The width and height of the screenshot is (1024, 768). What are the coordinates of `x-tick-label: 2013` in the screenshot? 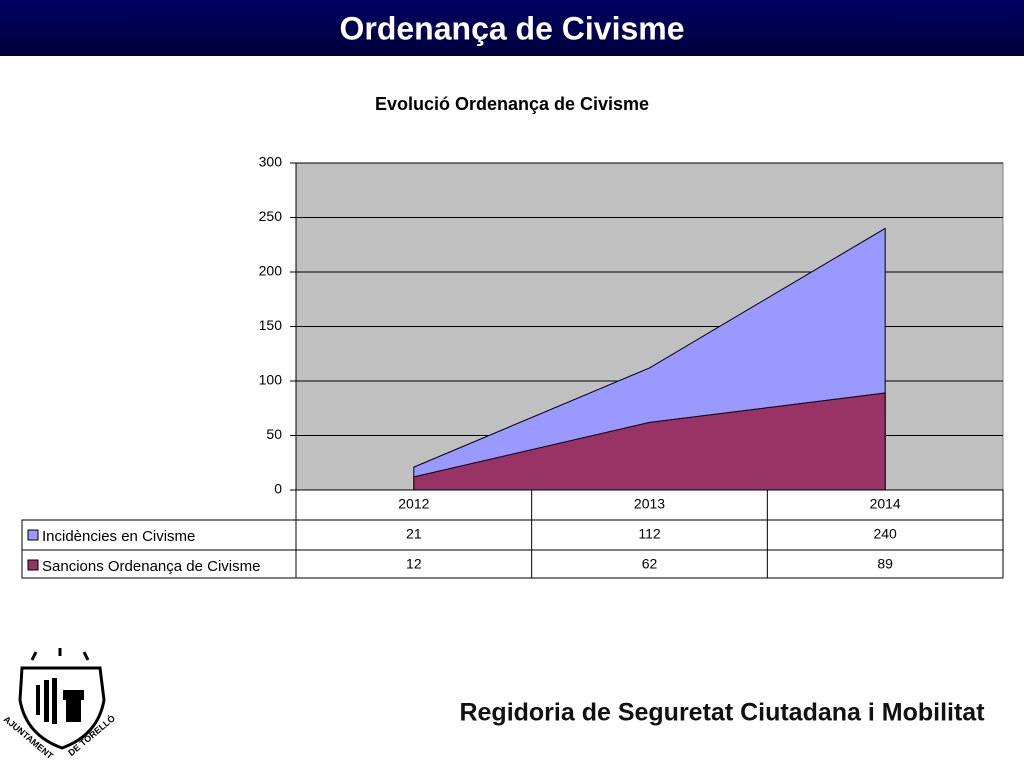 It's located at (649, 504).